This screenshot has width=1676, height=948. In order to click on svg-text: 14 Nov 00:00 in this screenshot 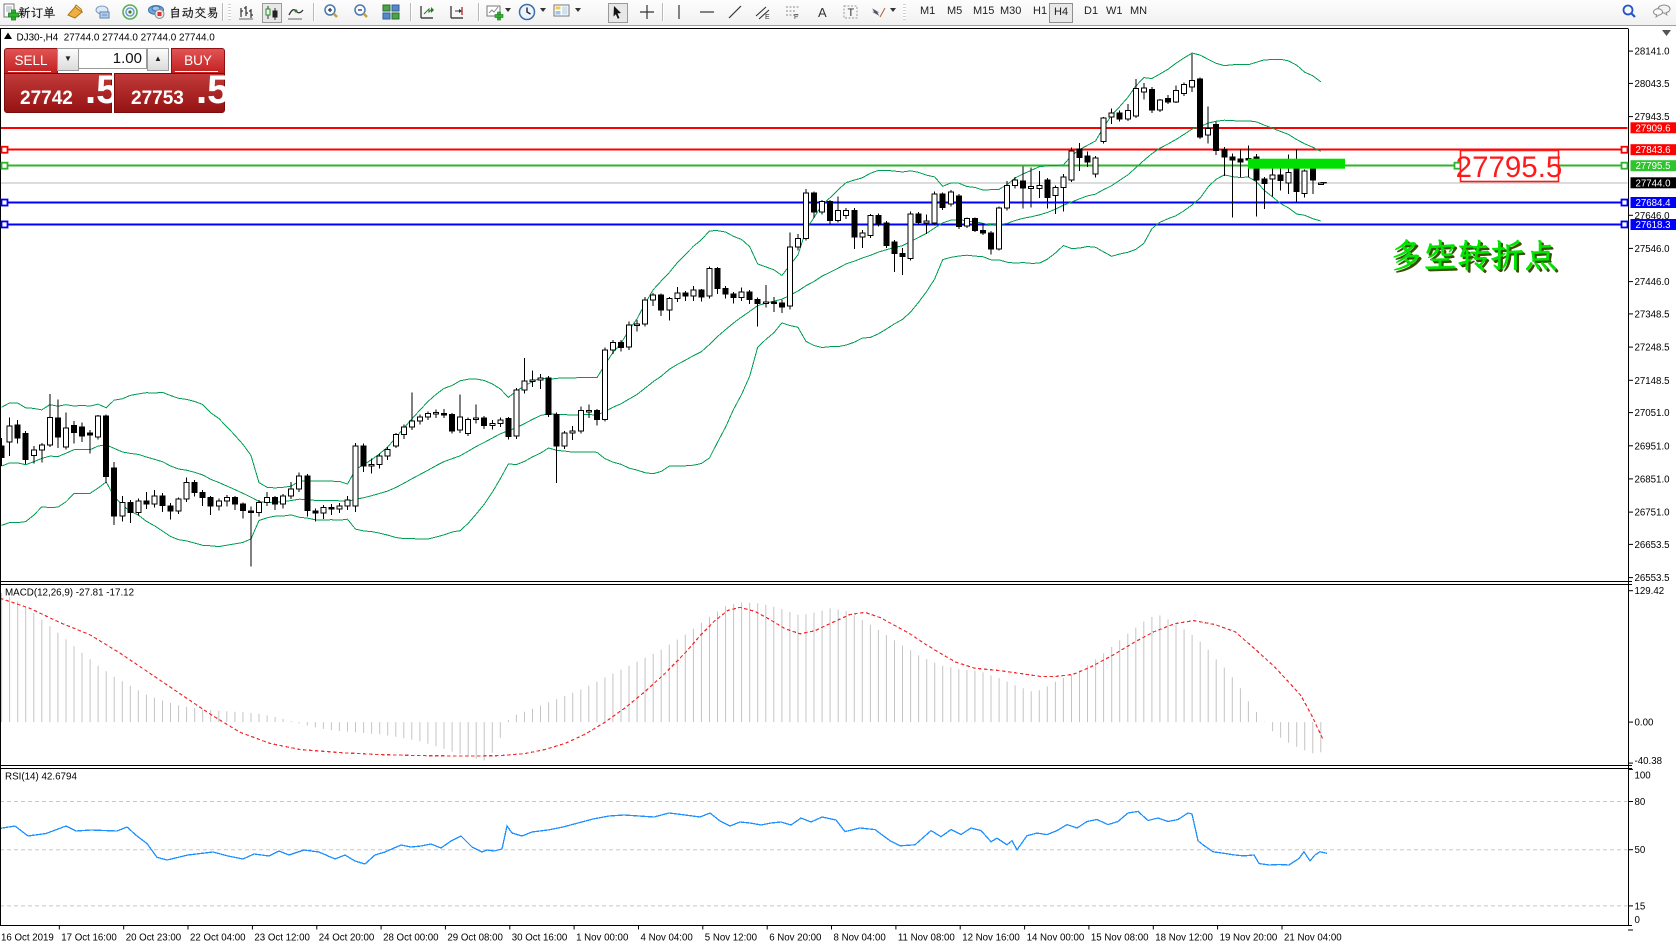, I will do `click(1056, 938)`.